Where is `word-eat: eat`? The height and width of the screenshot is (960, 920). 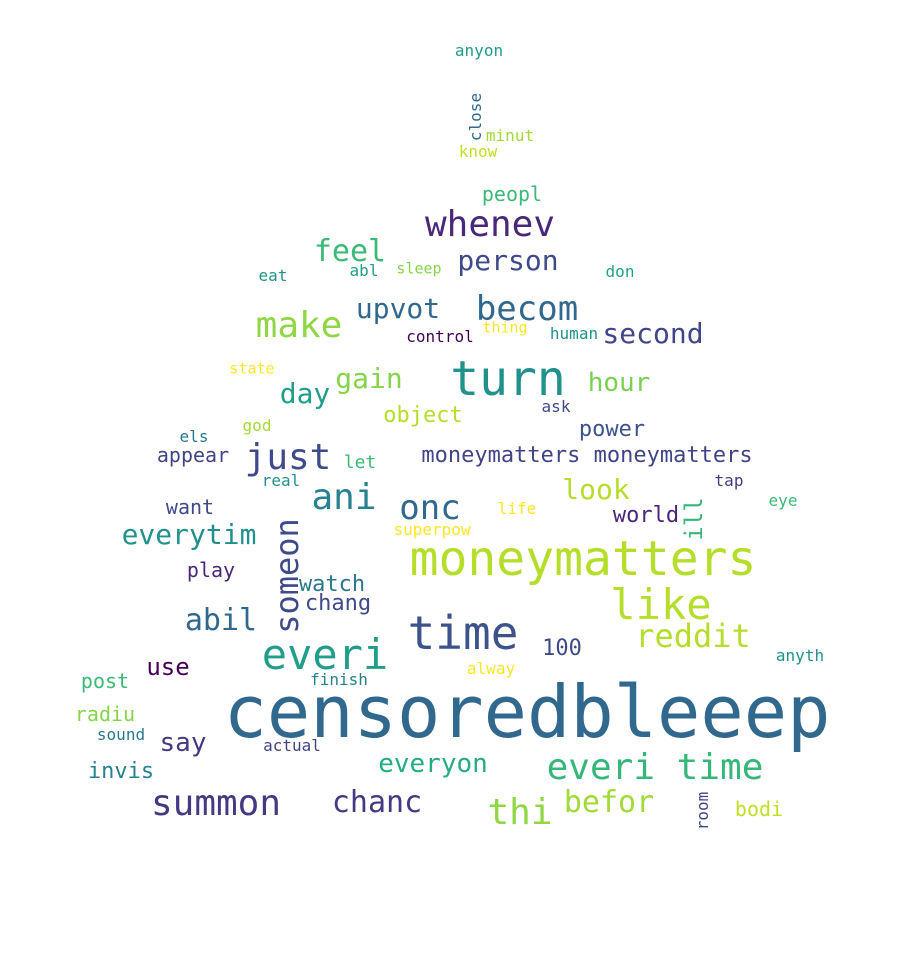 word-eat: eat is located at coordinates (273, 275).